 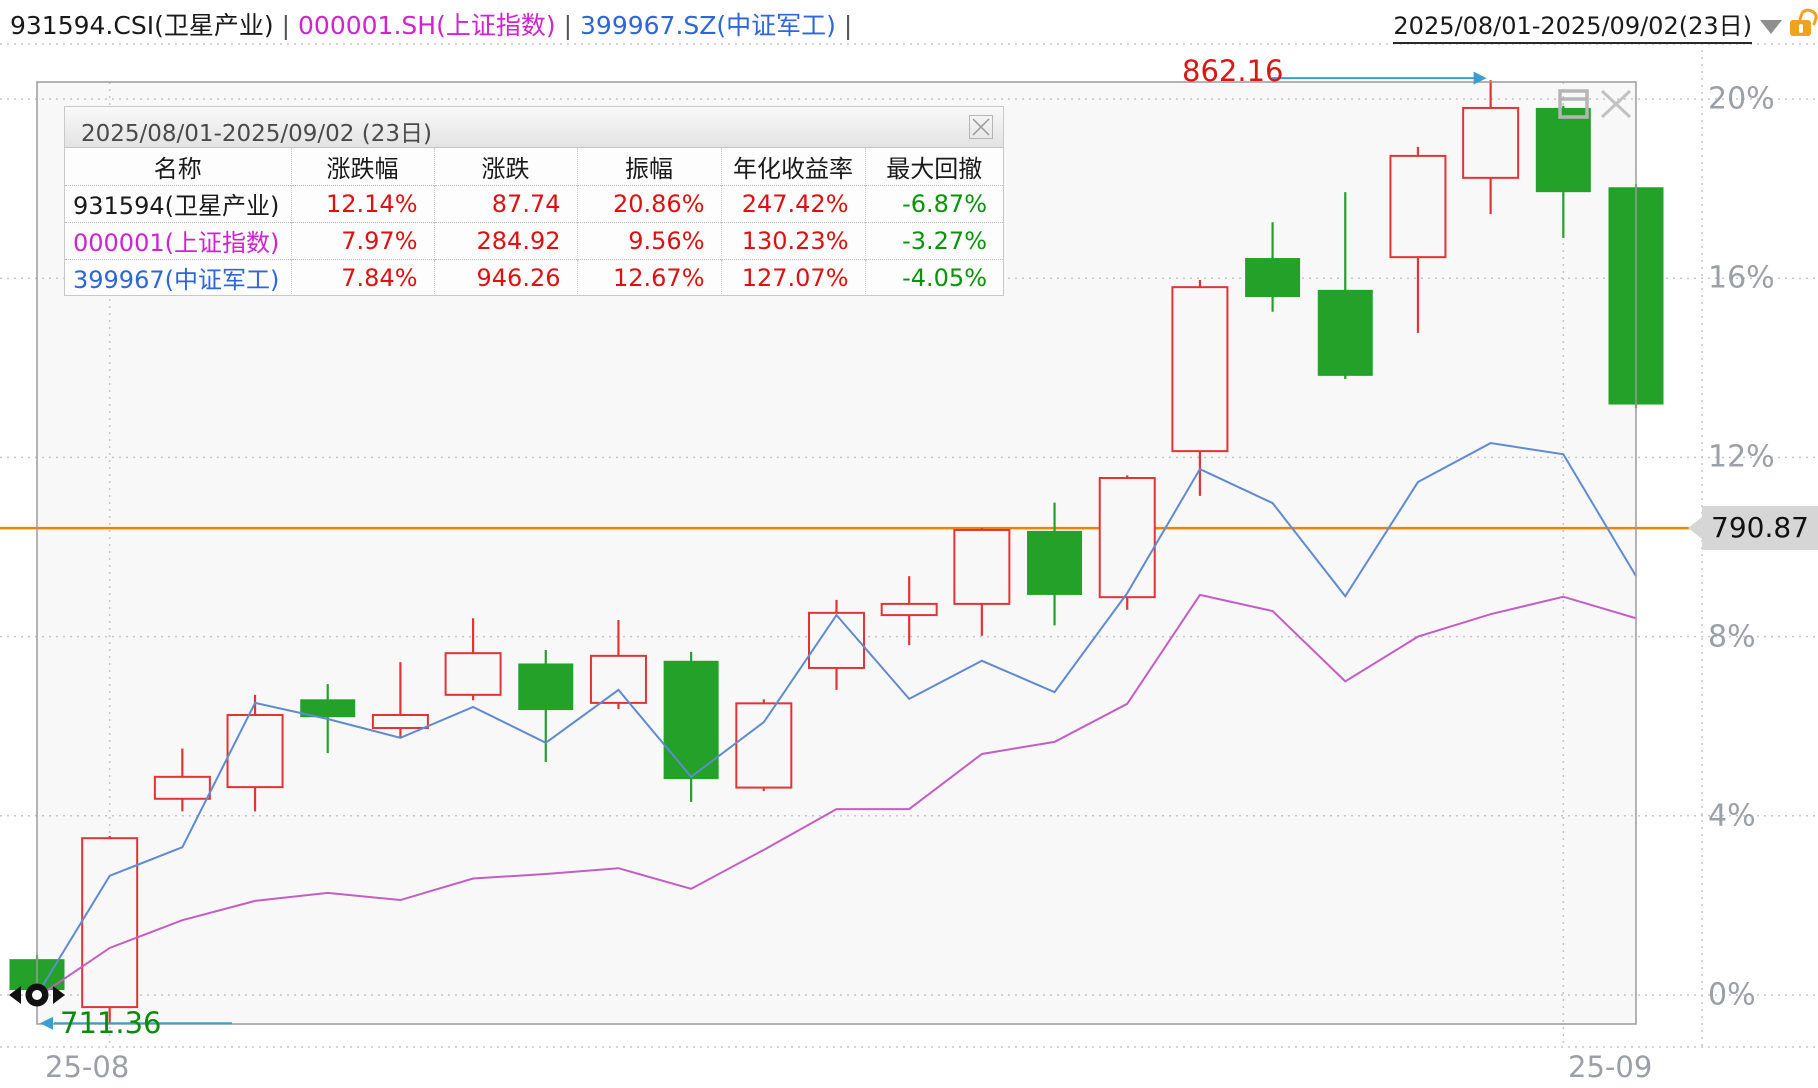 I want to click on padlock-keyhole, so click(x=1800, y=28).